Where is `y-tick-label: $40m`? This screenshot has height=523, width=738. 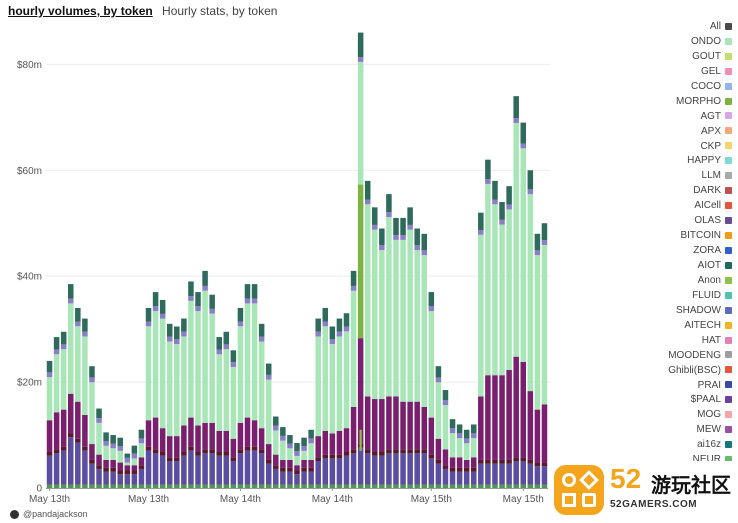 y-tick-label: $40m is located at coordinates (29, 277).